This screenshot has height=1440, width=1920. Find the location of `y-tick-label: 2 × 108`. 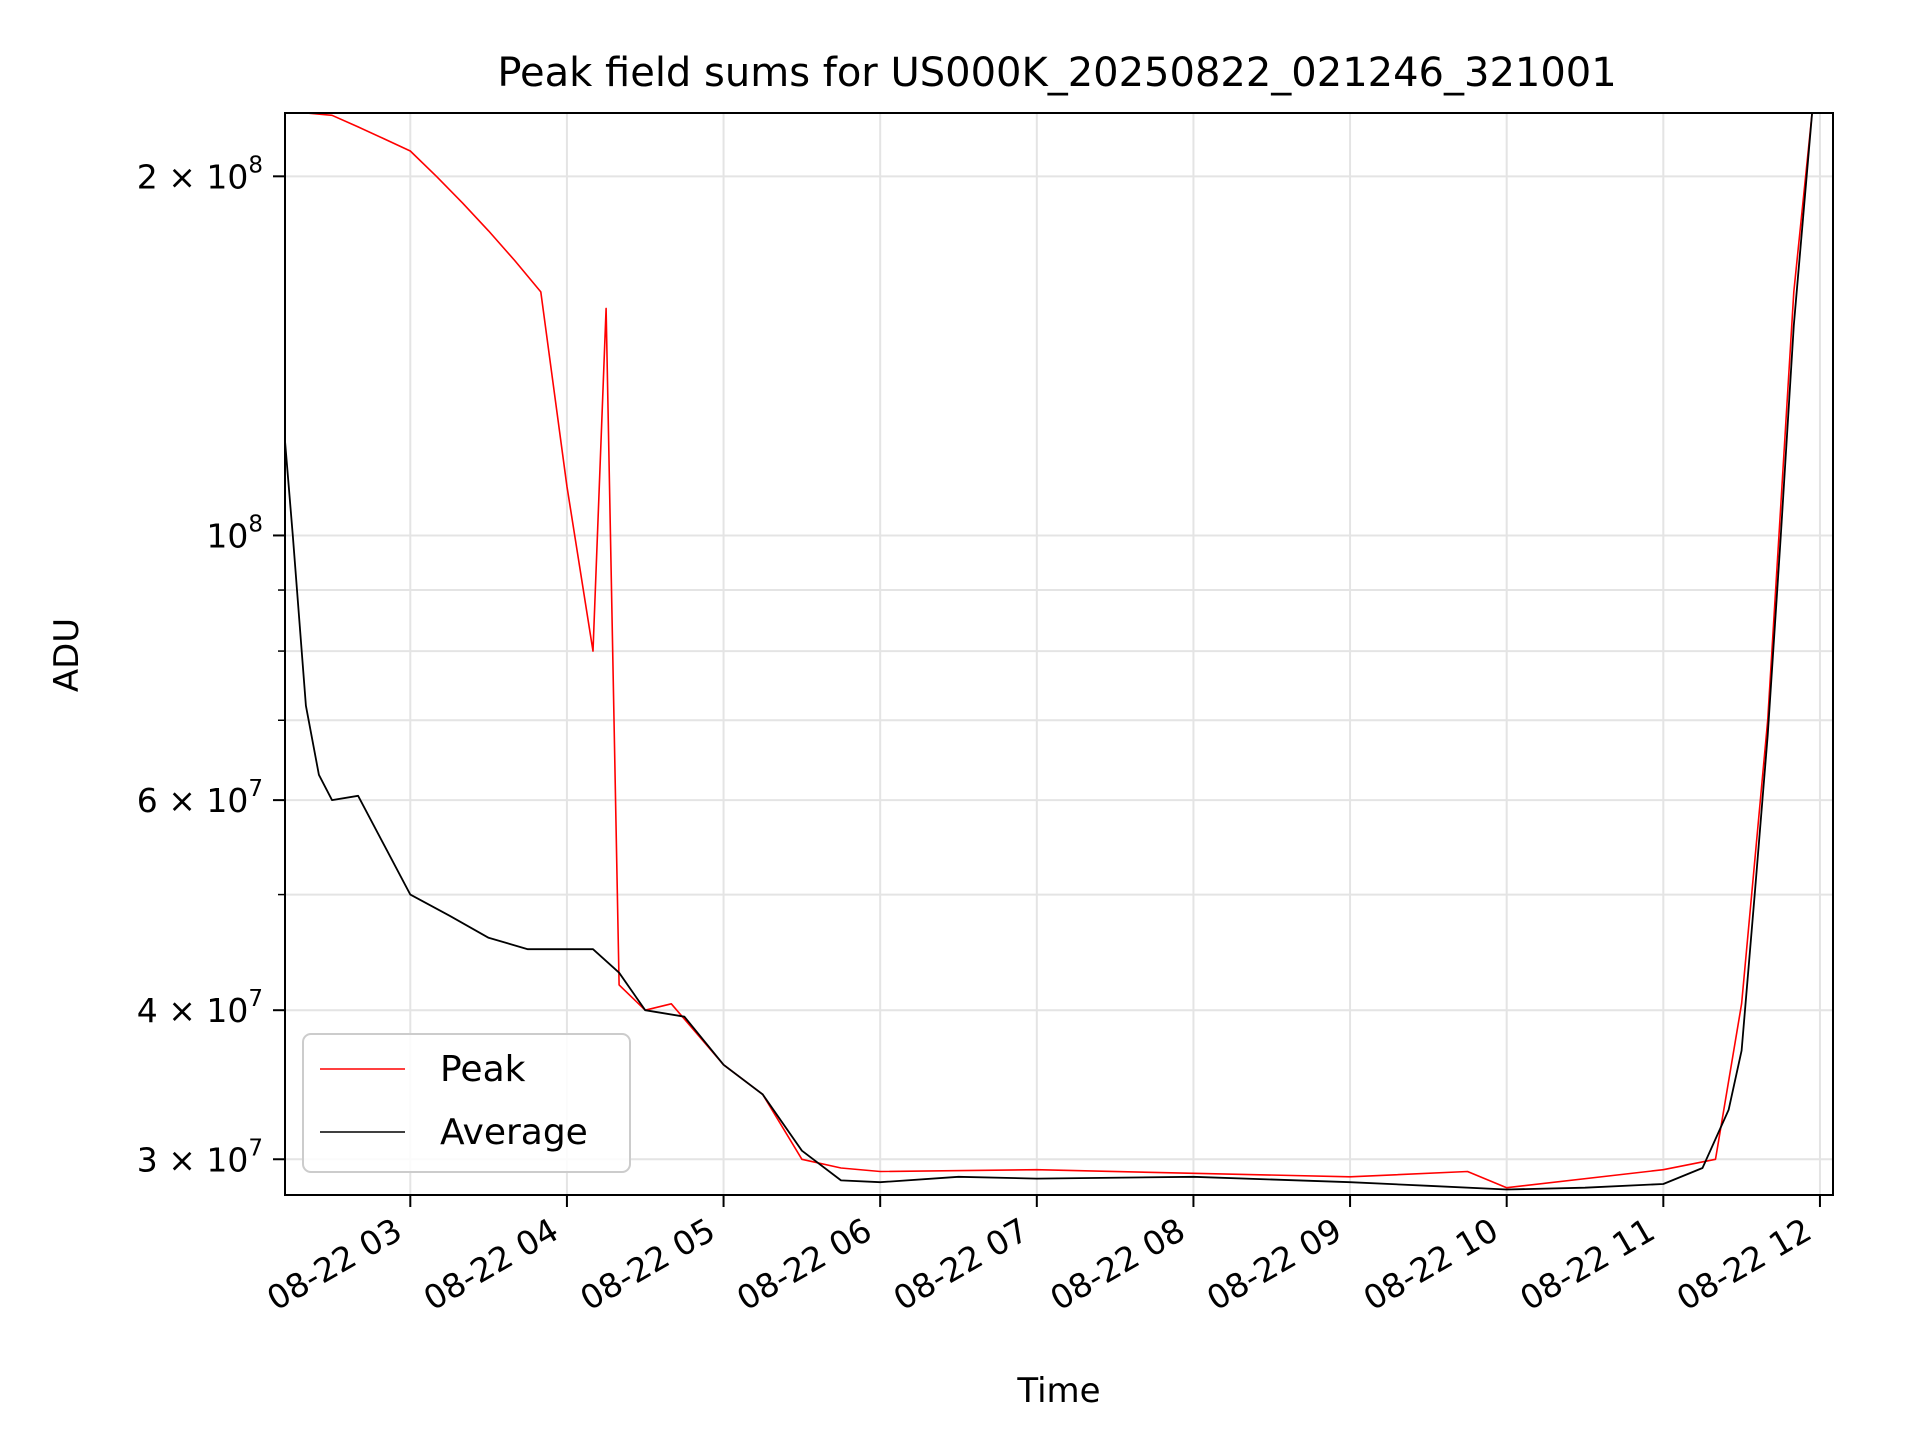

y-tick-label: 2 × 108 is located at coordinates (200, 174).